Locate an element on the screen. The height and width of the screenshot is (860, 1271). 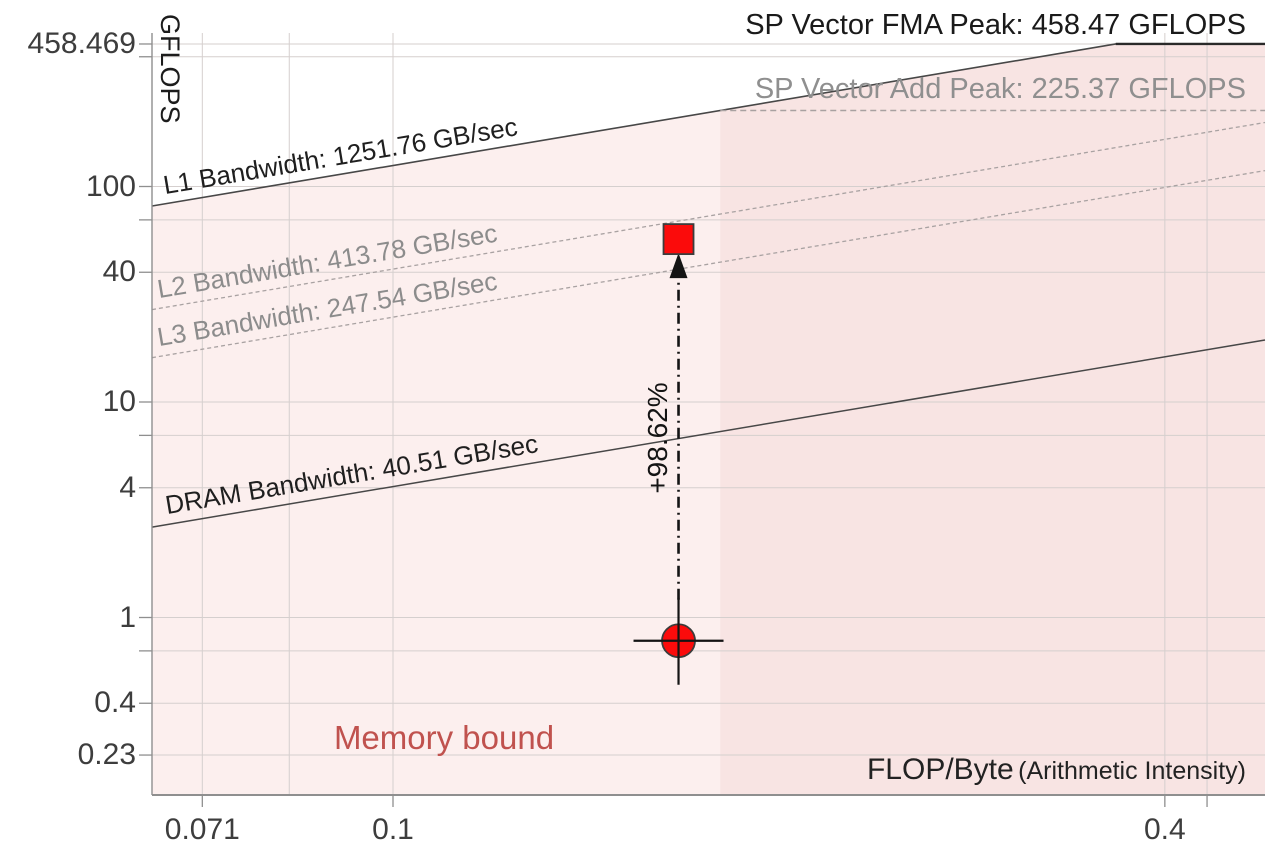
y-tick-label: 40 is located at coordinates (119, 272).